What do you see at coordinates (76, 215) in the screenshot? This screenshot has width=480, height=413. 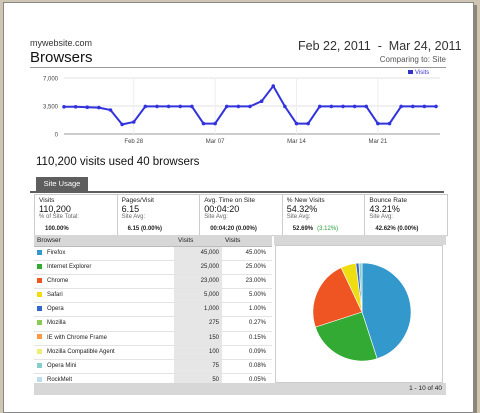 I see `metric-visits: Visits 110,200 % of Site Total: 100.00%` at bounding box center [76, 215].